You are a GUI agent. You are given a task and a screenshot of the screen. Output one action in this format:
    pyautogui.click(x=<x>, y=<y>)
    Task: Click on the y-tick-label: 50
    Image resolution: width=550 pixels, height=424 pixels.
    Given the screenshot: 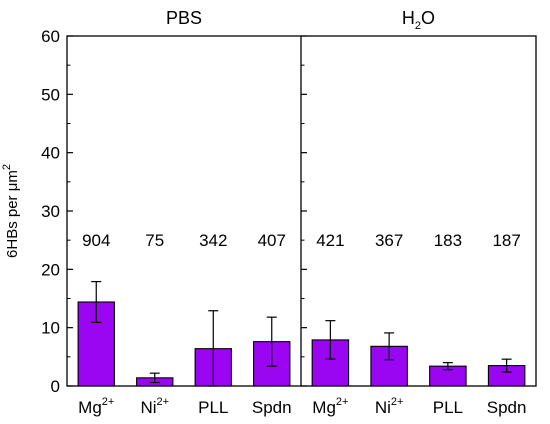 What is the action you would take?
    pyautogui.click(x=50, y=94)
    